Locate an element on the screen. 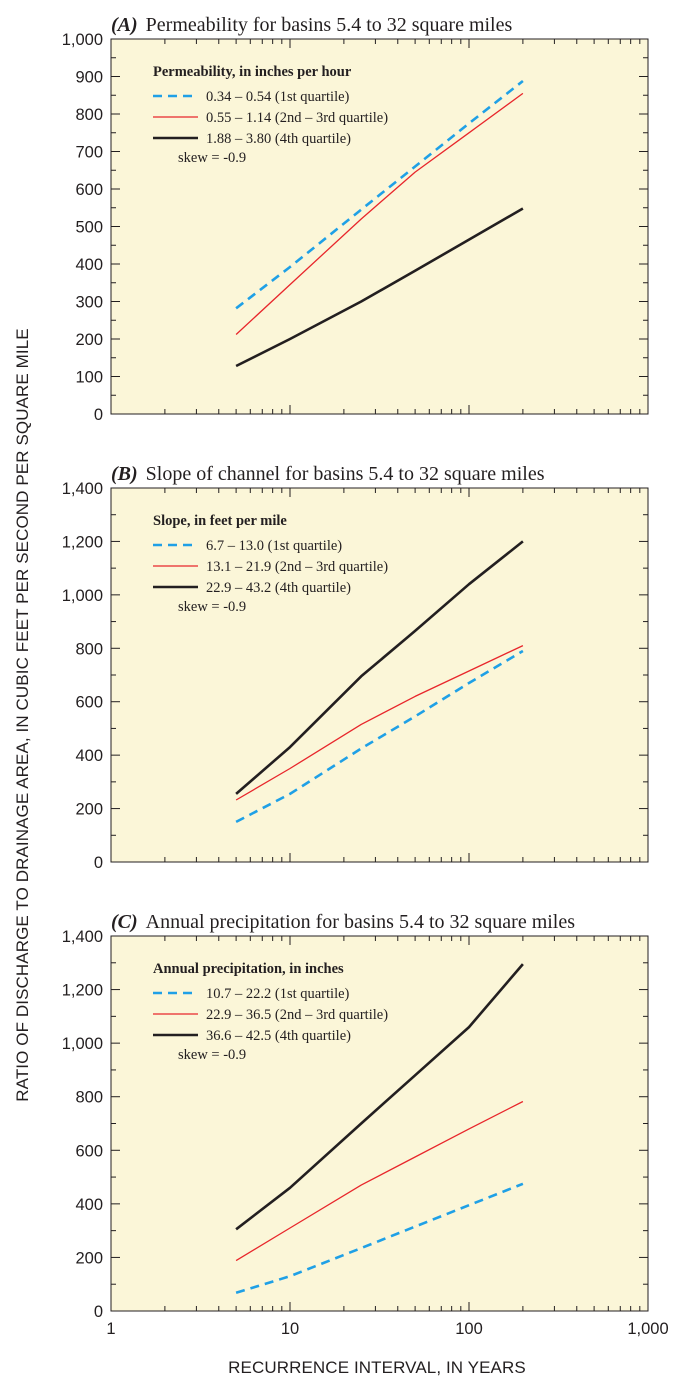 This screenshot has width=689, height=1383. legend-entry-3: 36.6 – 42.5 (4th quartile) is located at coordinates (278, 1036).